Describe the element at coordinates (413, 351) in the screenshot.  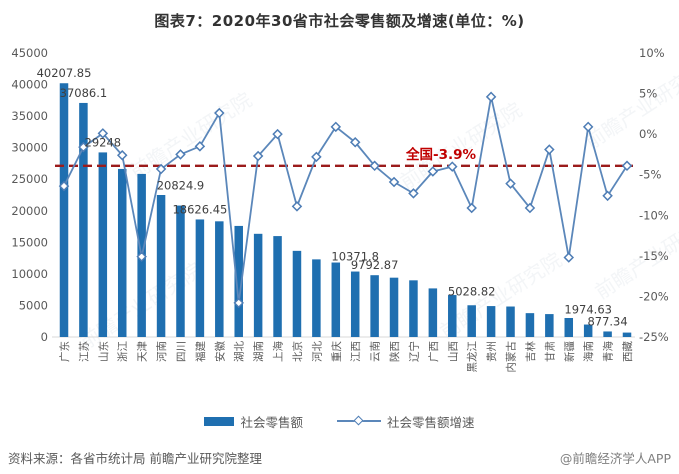
I see `category-label: 辽宁` at that location.